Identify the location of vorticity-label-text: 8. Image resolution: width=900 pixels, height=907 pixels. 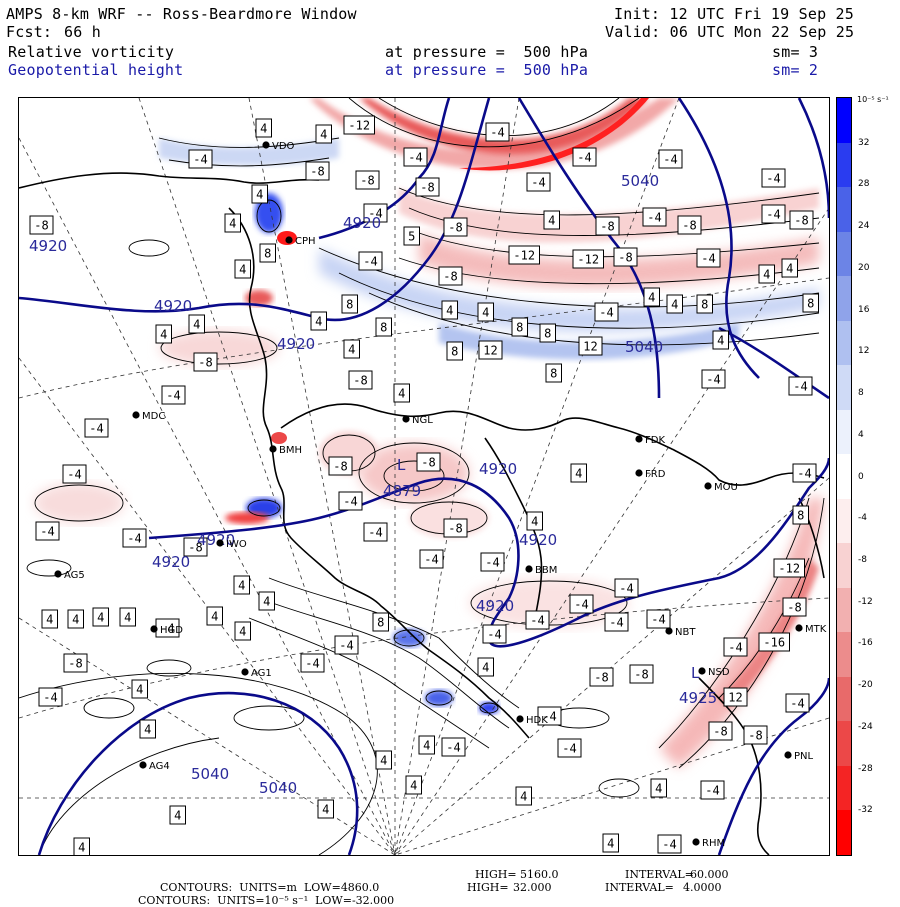
(519, 328).